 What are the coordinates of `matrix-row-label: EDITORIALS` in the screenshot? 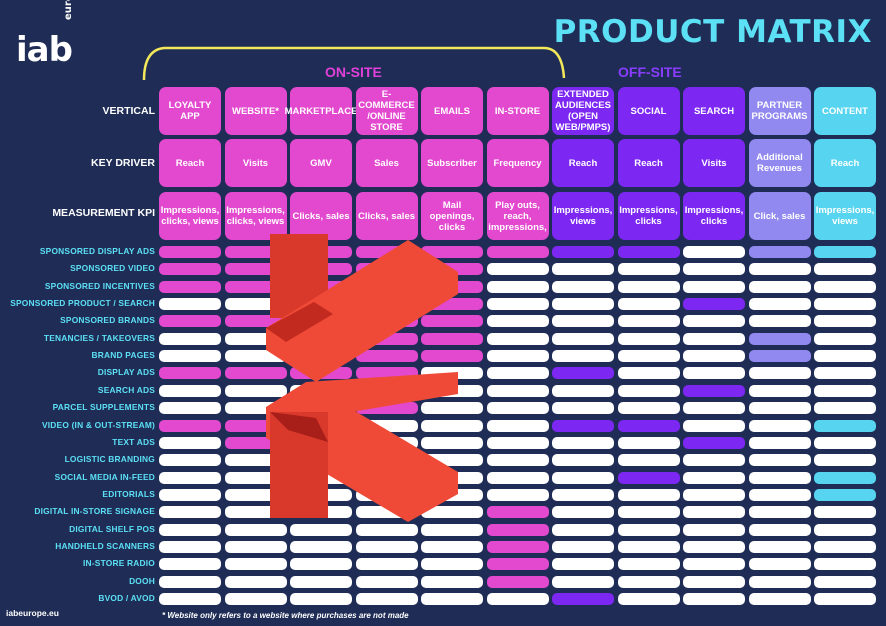 It's located at (128, 493).